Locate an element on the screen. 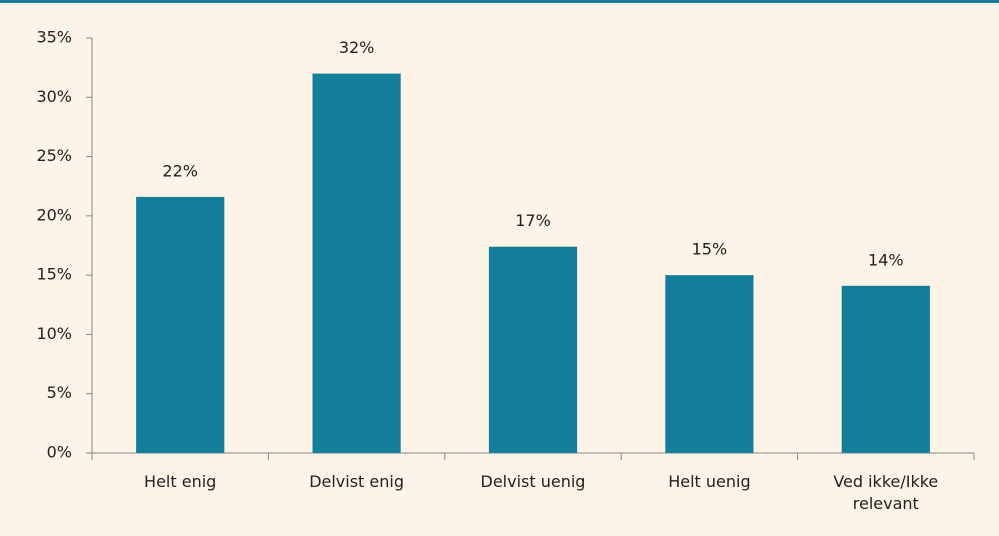 The width and height of the screenshot is (999, 536). x-tick-label: Helt uenig is located at coordinates (709, 481).